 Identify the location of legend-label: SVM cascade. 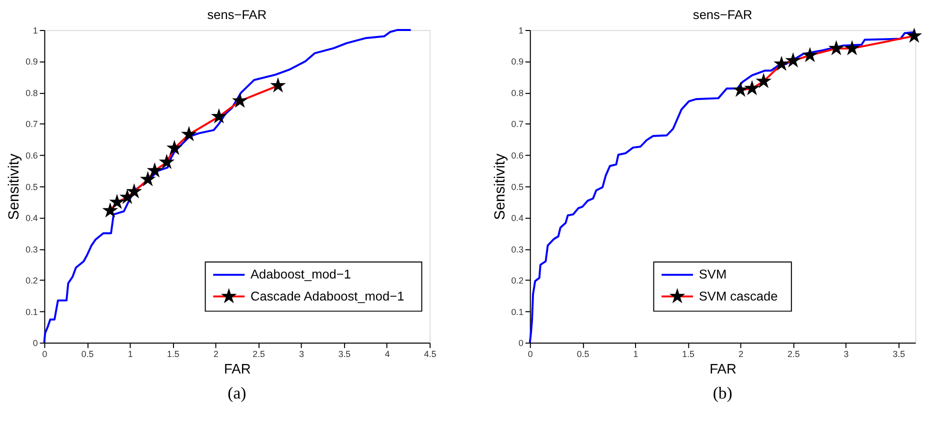
(738, 296).